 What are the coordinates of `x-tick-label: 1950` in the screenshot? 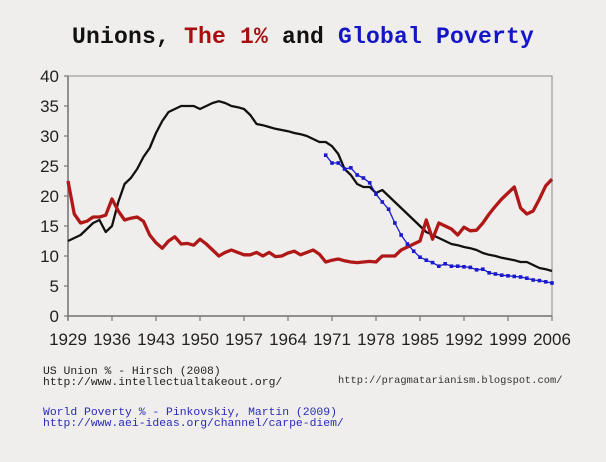 It's located at (200, 339).